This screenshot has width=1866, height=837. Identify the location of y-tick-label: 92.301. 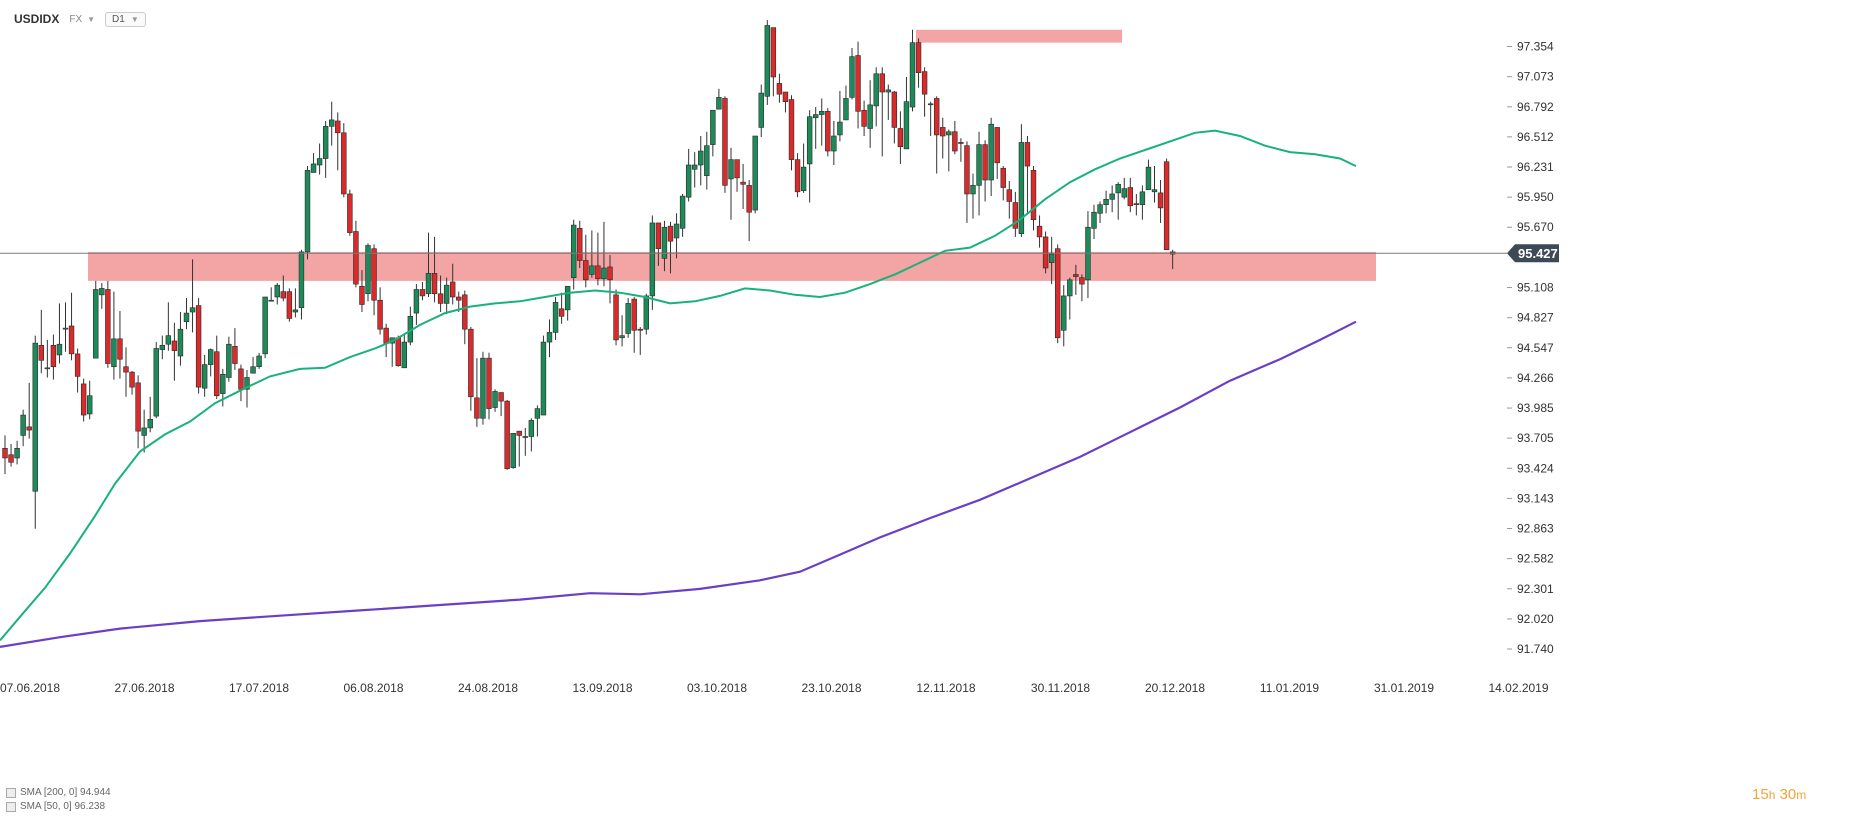
(1535, 589).